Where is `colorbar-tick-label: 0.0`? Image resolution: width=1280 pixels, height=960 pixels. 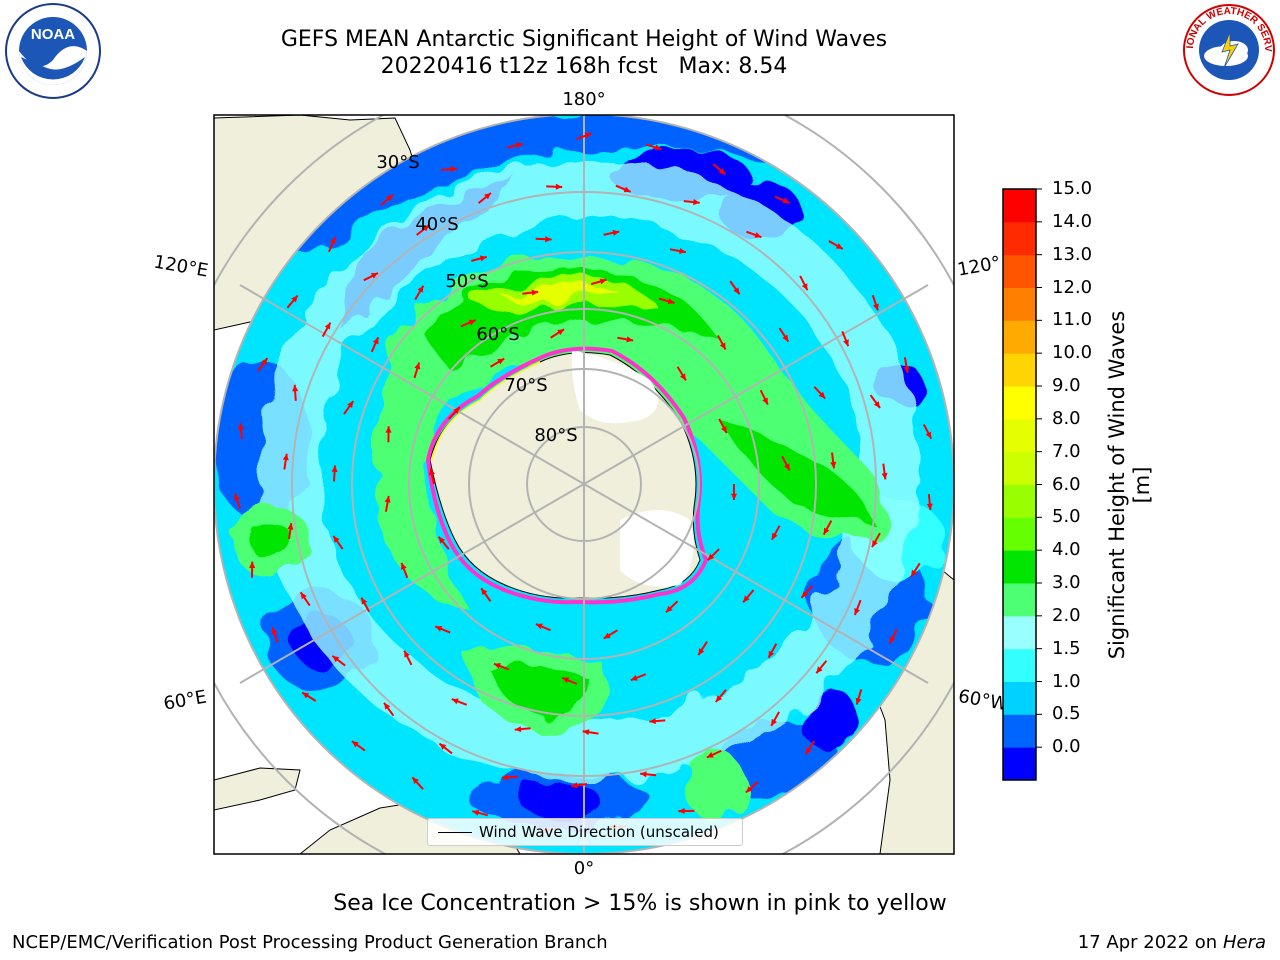 colorbar-tick-label: 0.0 is located at coordinates (1066, 747).